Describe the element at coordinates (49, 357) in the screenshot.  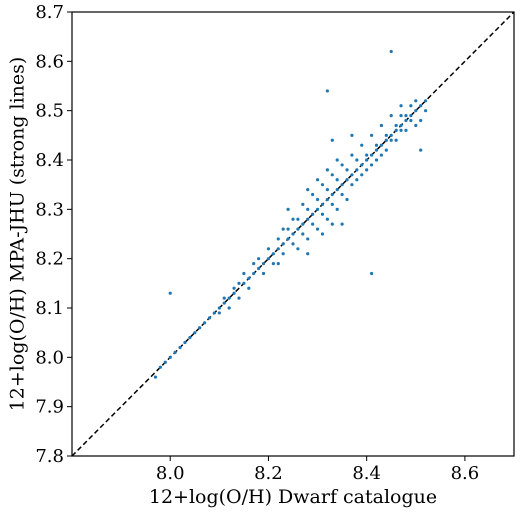
I see `y-tick-label: 8.0` at that location.